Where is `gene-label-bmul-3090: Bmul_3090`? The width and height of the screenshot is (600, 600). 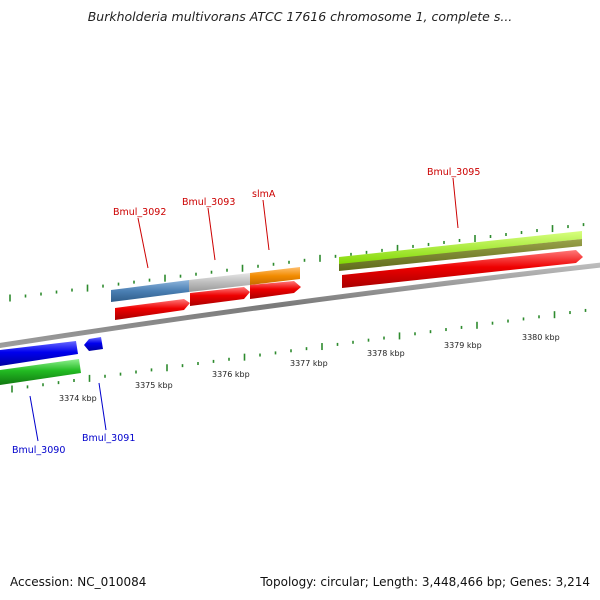
gene-label-bmul-3090: Bmul_3090 is located at coordinates (38, 450).